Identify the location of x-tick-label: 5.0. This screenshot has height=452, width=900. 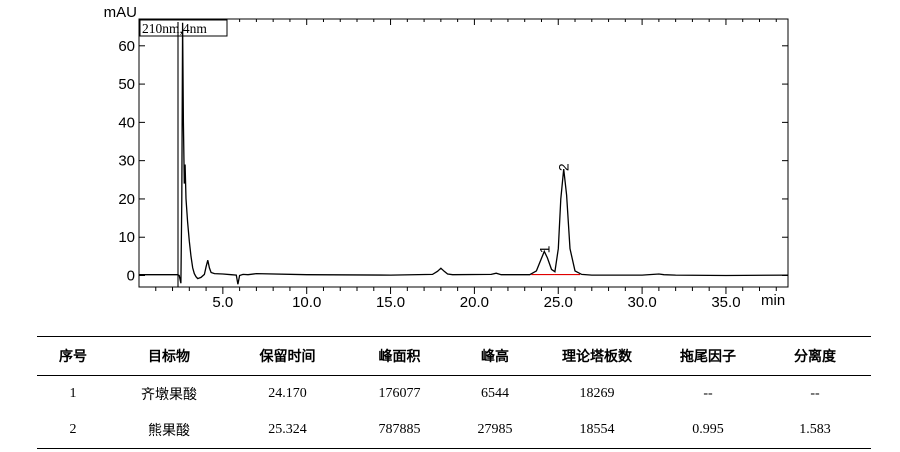
(222, 302).